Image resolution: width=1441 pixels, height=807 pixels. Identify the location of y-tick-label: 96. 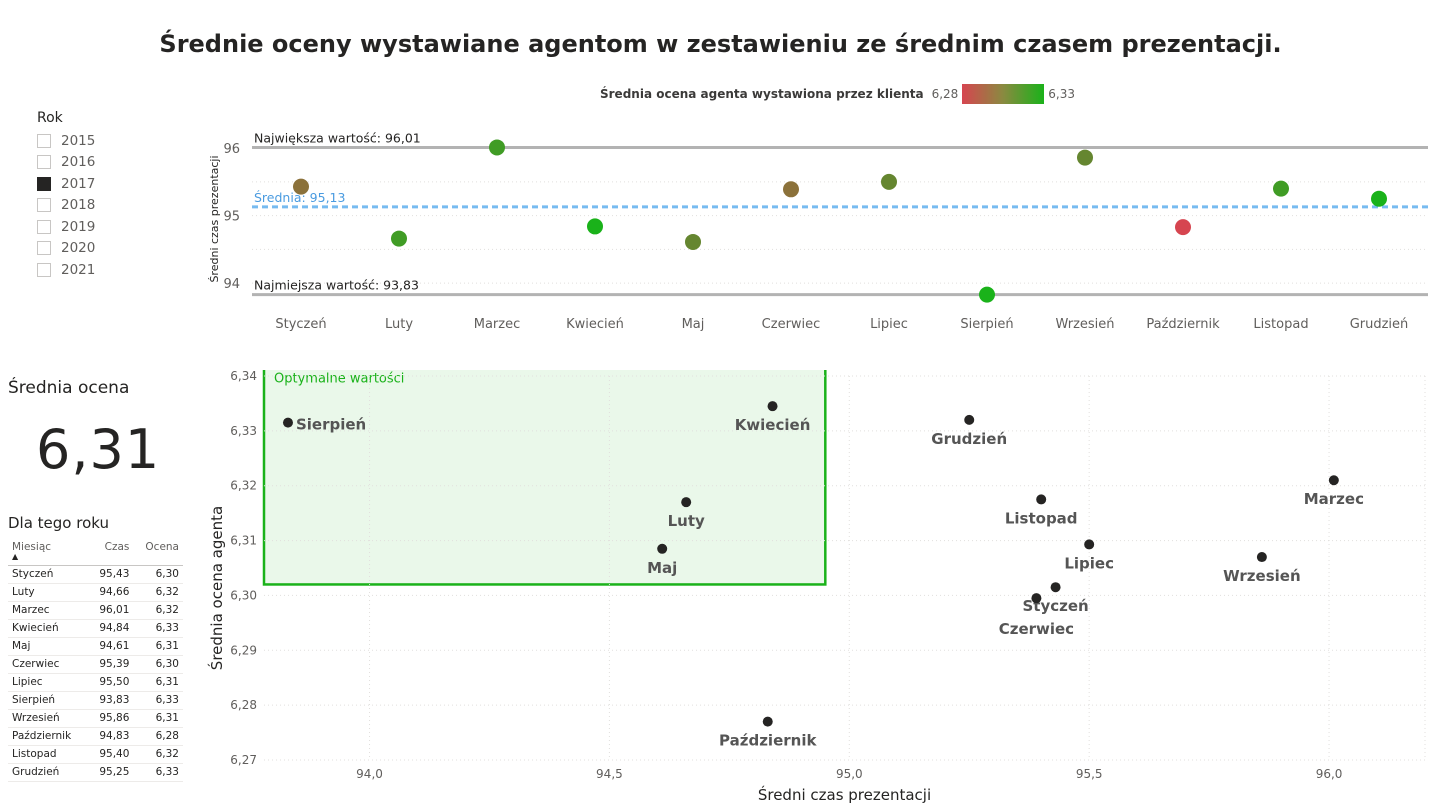
(231, 149).